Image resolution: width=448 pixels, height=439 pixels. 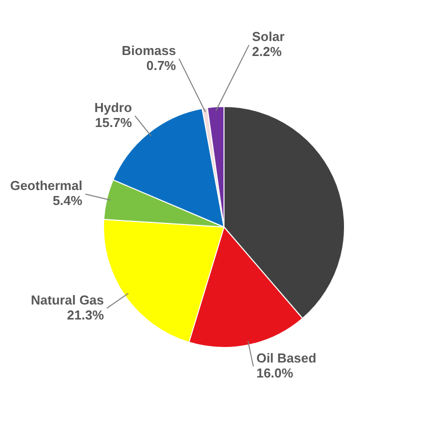 What do you see at coordinates (149, 50) in the screenshot?
I see `slice-label: Biomass` at bounding box center [149, 50].